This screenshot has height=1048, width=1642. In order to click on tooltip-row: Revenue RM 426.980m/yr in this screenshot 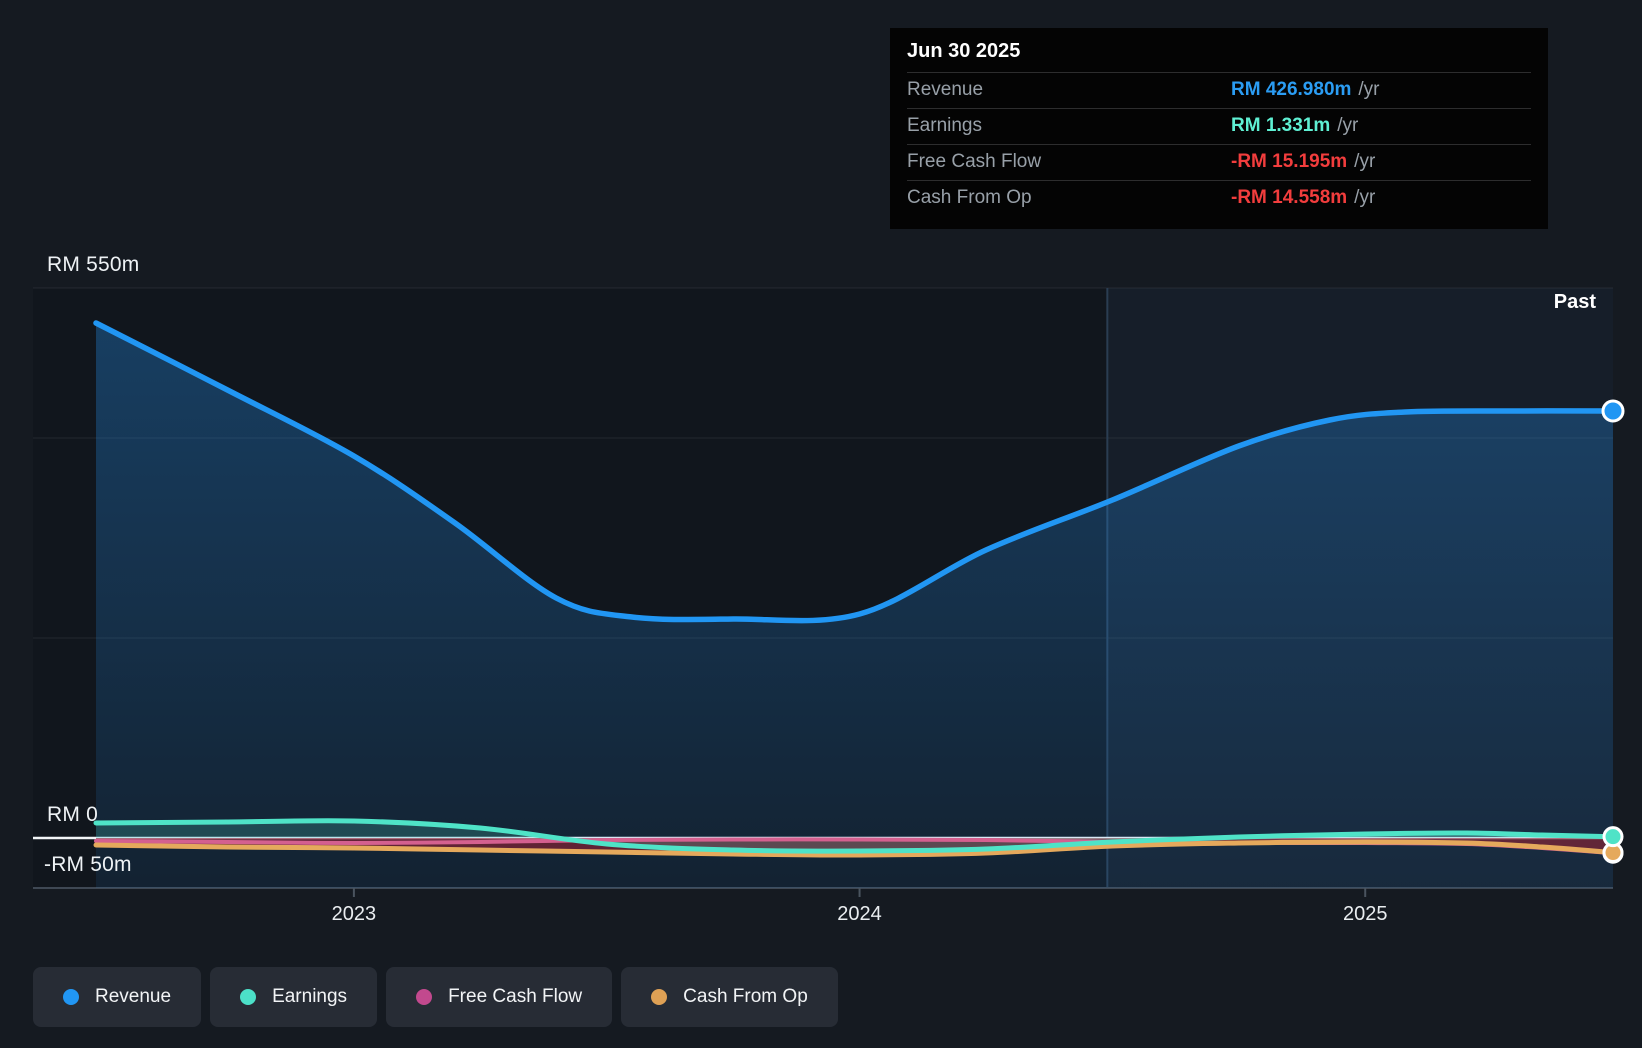, I will do `click(1219, 90)`.